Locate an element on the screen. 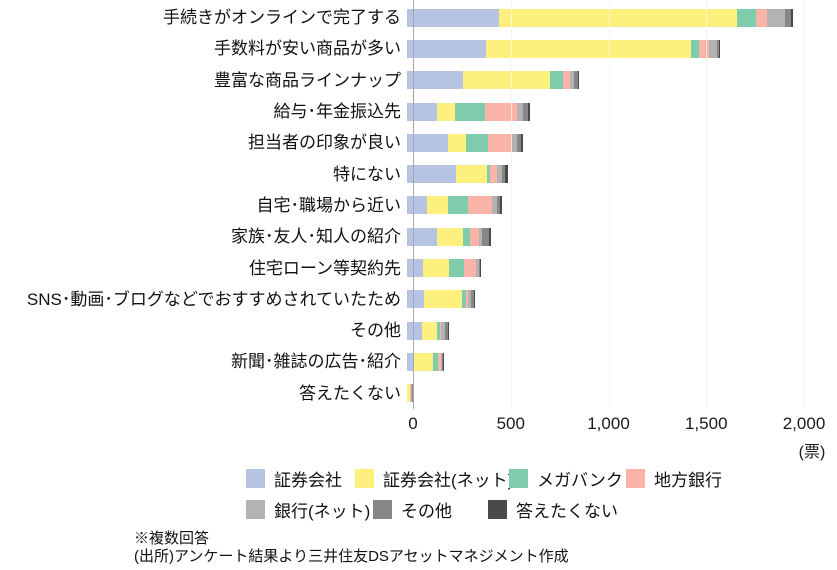 Image resolution: width=837 pixels, height=570 pixels. legend-item: 答えたくない is located at coordinates (553, 509).